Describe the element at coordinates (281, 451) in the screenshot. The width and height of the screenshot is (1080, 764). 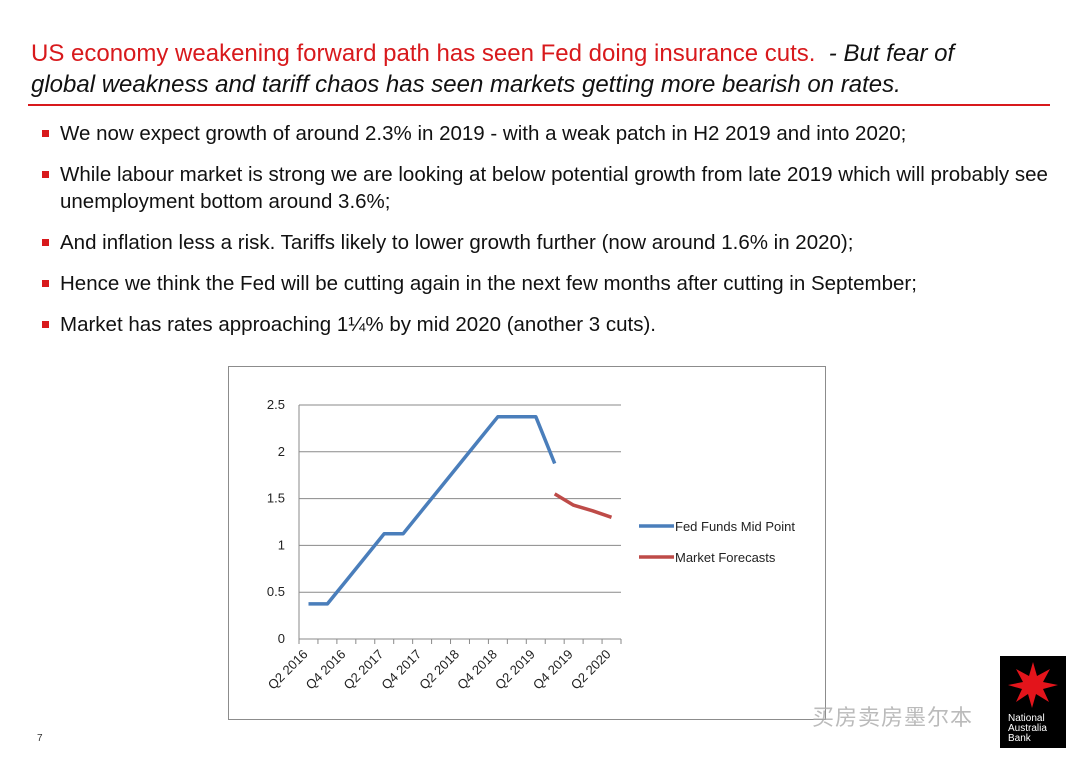
I see `y-tick-label: 2` at that location.